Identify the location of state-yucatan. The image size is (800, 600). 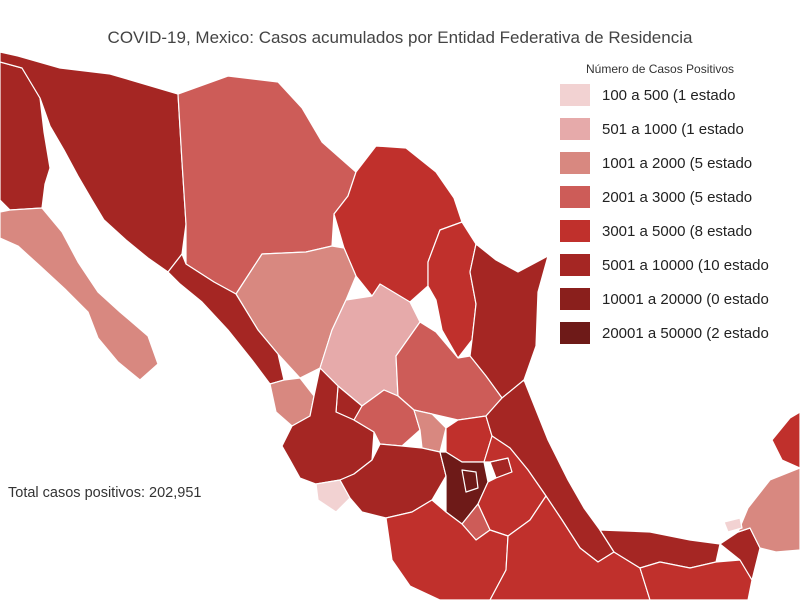
(768, 510).